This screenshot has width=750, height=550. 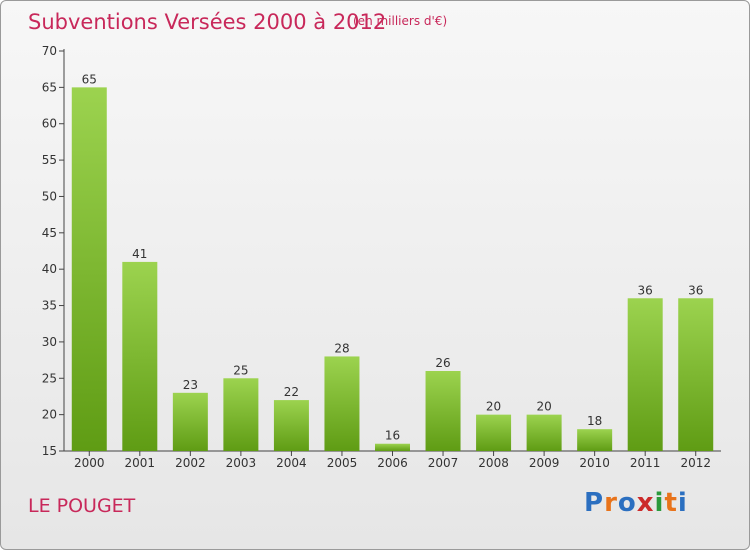 What do you see at coordinates (627, 503) in the screenshot?
I see `logo-letter: o` at bounding box center [627, 503].